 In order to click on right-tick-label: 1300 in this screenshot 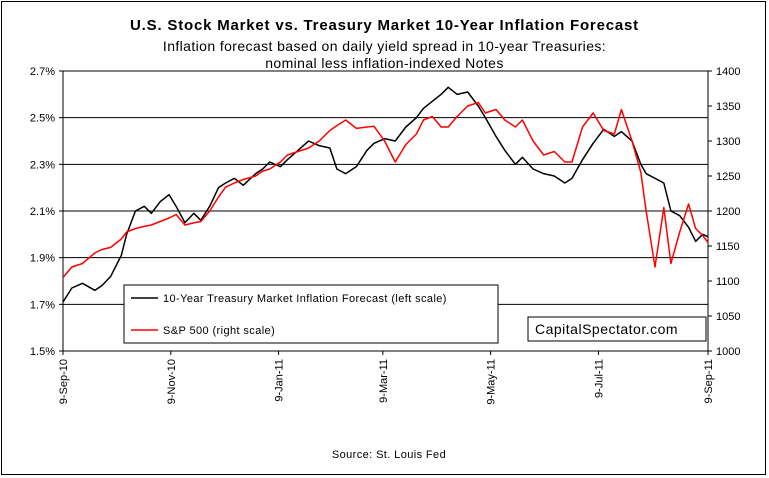, I will do `click(728, 142)`.